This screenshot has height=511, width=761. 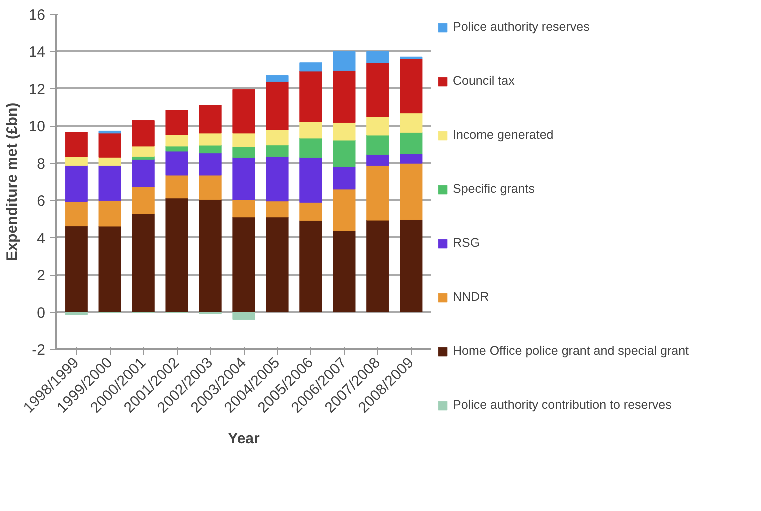 I want to click on y-tick-label: 16, so click(x=37, y=15).